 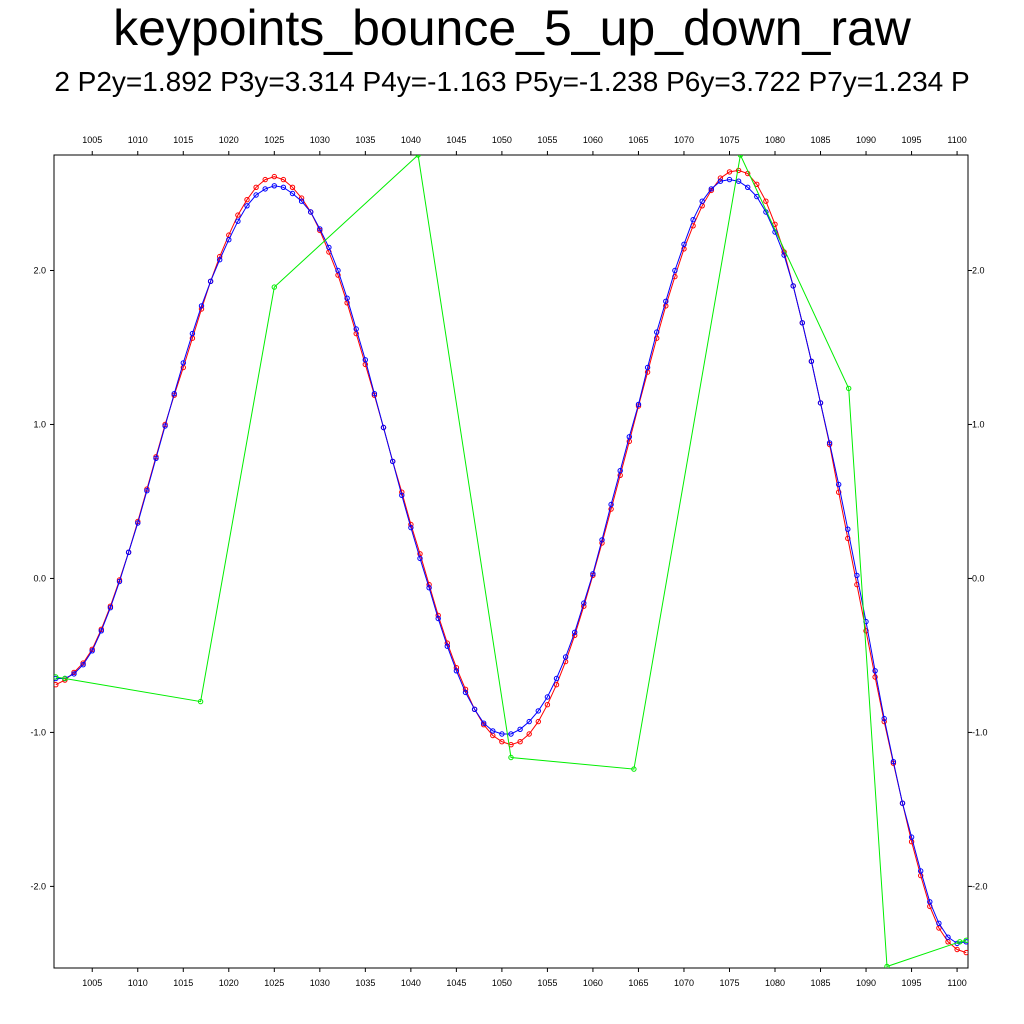 I want to click on x-tick-label-bottom: 1015, so click(x=183, y=983).